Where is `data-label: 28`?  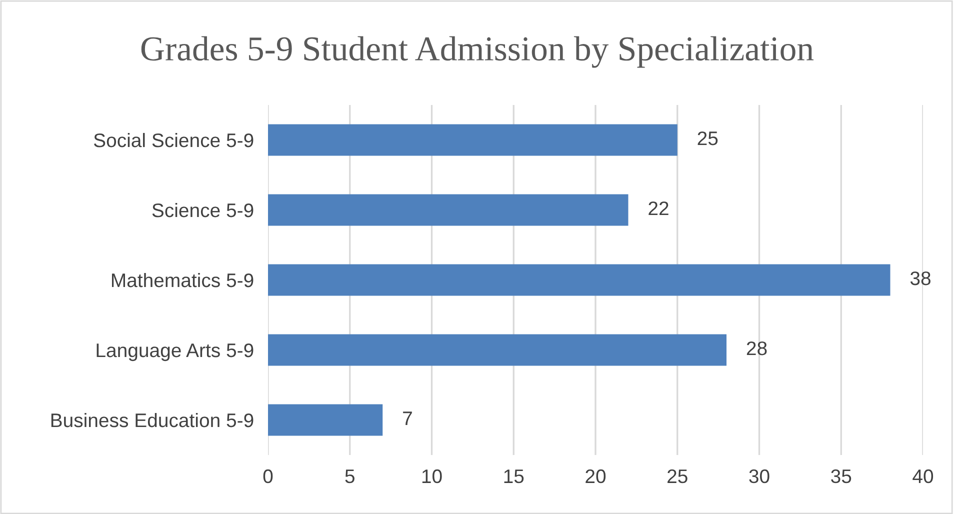
data-label: 28 is located at coordinates (756, 348).